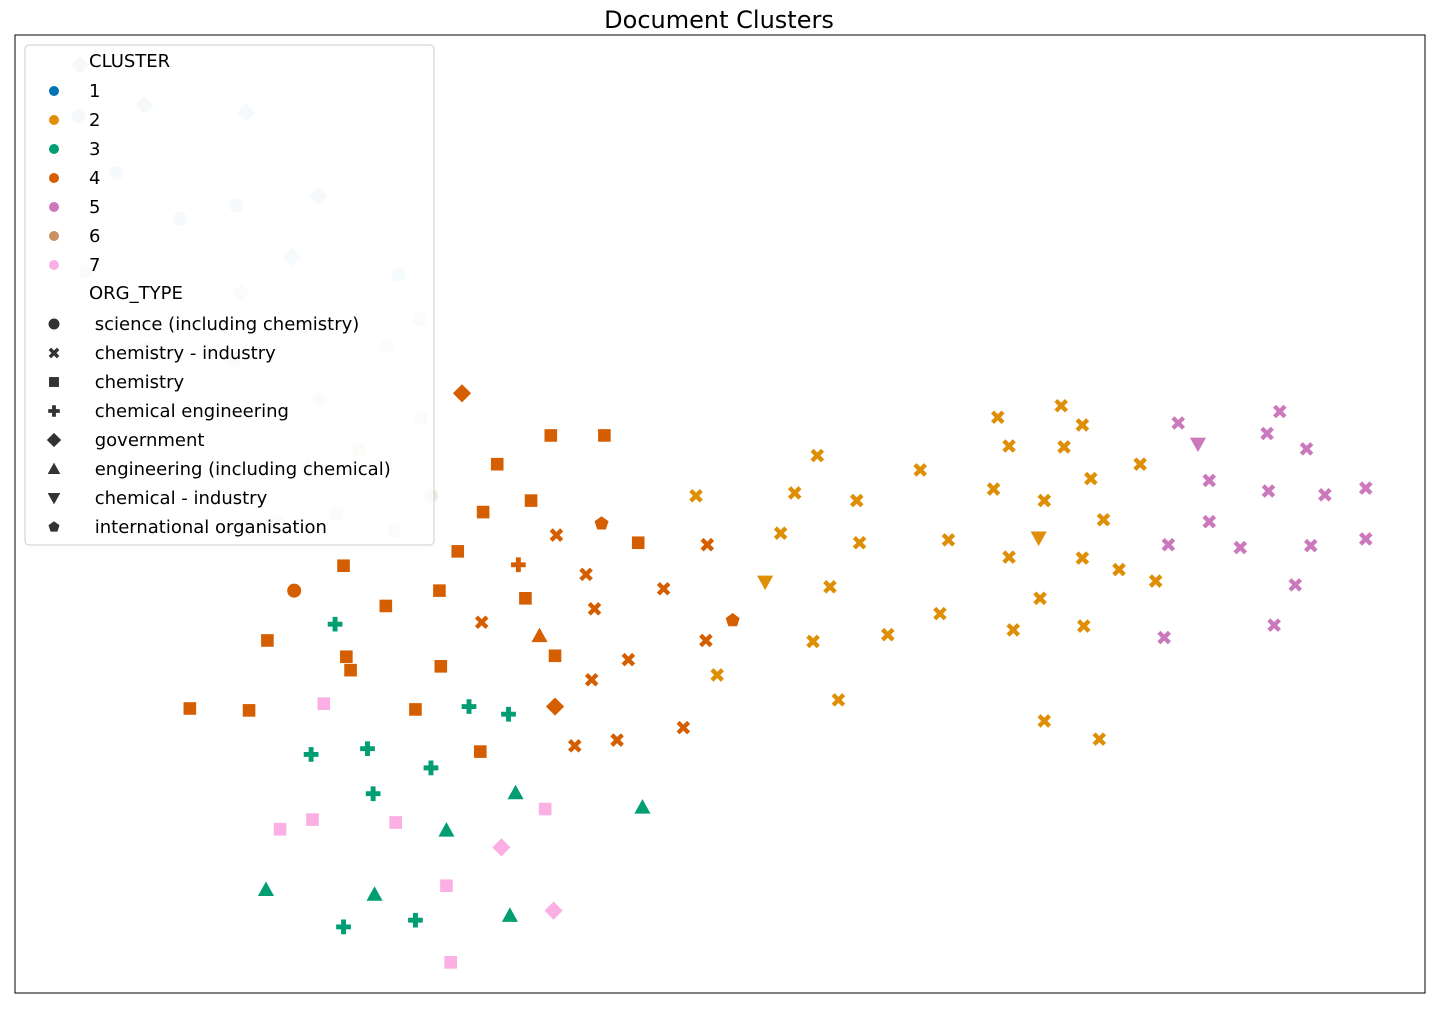  I want to click on legend-label-org-type-1: chemistry - industry, so click(182, 353).